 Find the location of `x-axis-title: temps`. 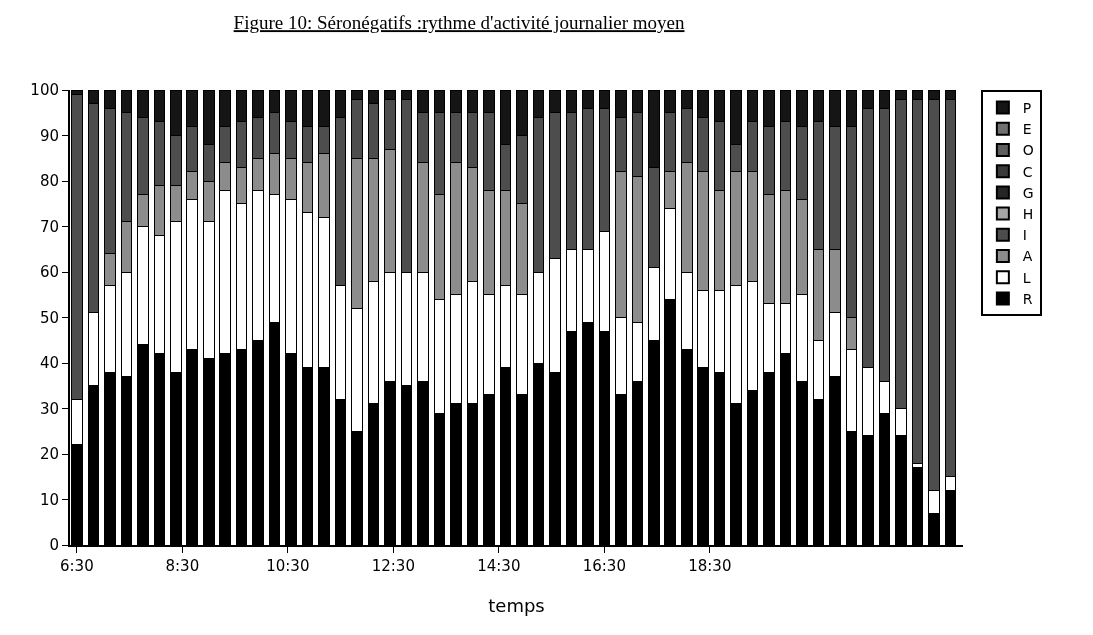

x-axis-title: temps is located at coordinates (516, 605).